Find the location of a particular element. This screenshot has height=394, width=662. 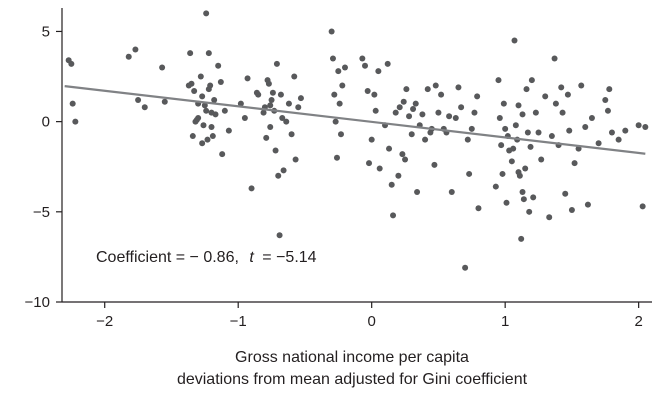

x-axis-ticks: −2 −1 0 1 2 is located at coordinates (369, 316).